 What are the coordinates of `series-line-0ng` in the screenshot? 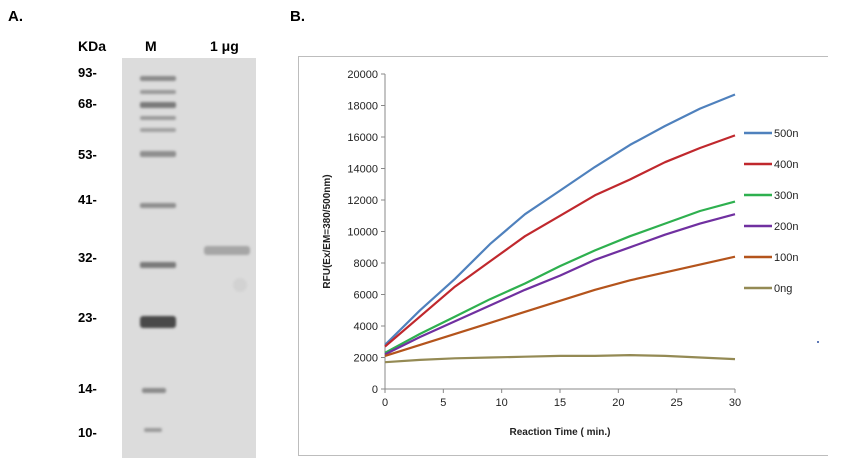 It's located at (560, 359).